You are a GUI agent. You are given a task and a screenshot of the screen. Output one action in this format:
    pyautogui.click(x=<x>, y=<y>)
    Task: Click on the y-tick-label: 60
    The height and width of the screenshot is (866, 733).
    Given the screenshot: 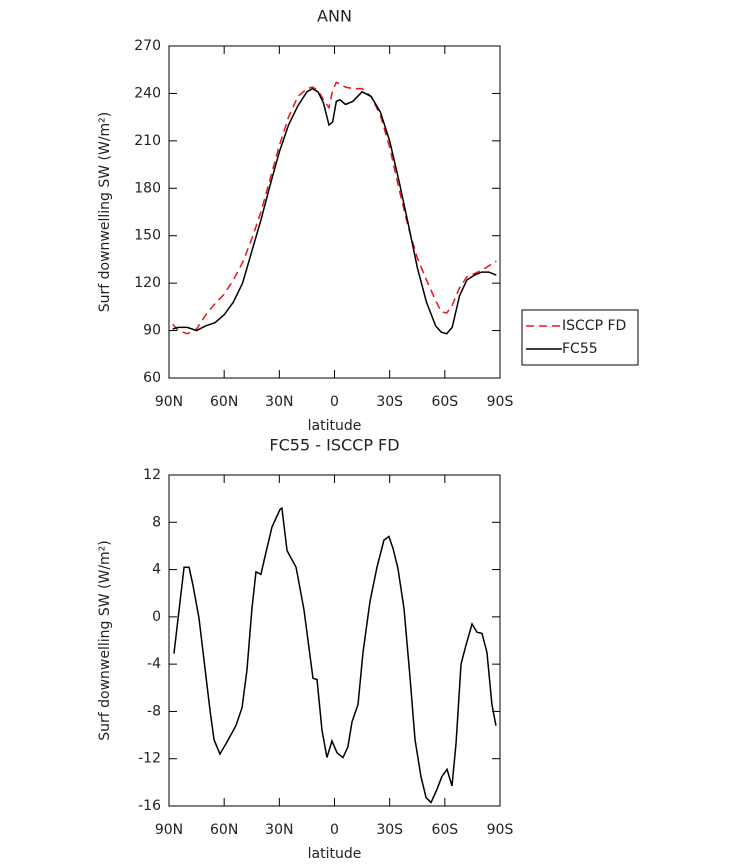 What is the action you would take?
    pyautogui.click(x=152, y=378)
    